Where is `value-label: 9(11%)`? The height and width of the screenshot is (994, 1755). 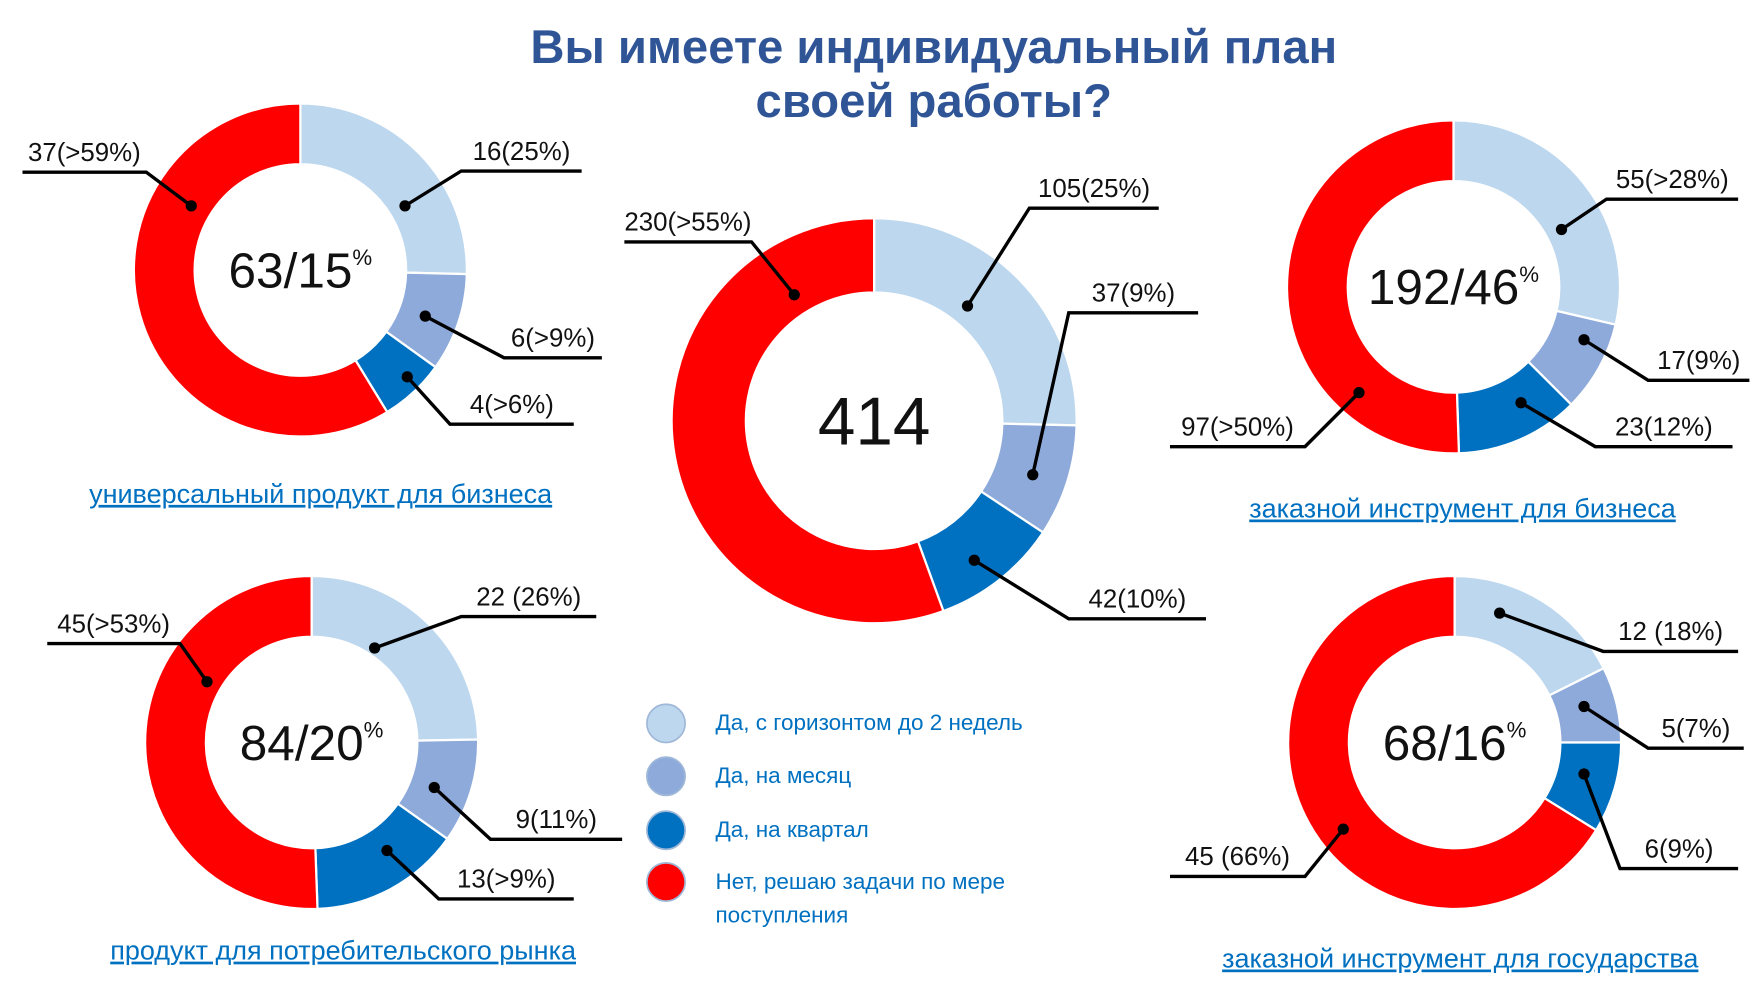 value-label: 9(11%) is located at coordinates (556, 820).